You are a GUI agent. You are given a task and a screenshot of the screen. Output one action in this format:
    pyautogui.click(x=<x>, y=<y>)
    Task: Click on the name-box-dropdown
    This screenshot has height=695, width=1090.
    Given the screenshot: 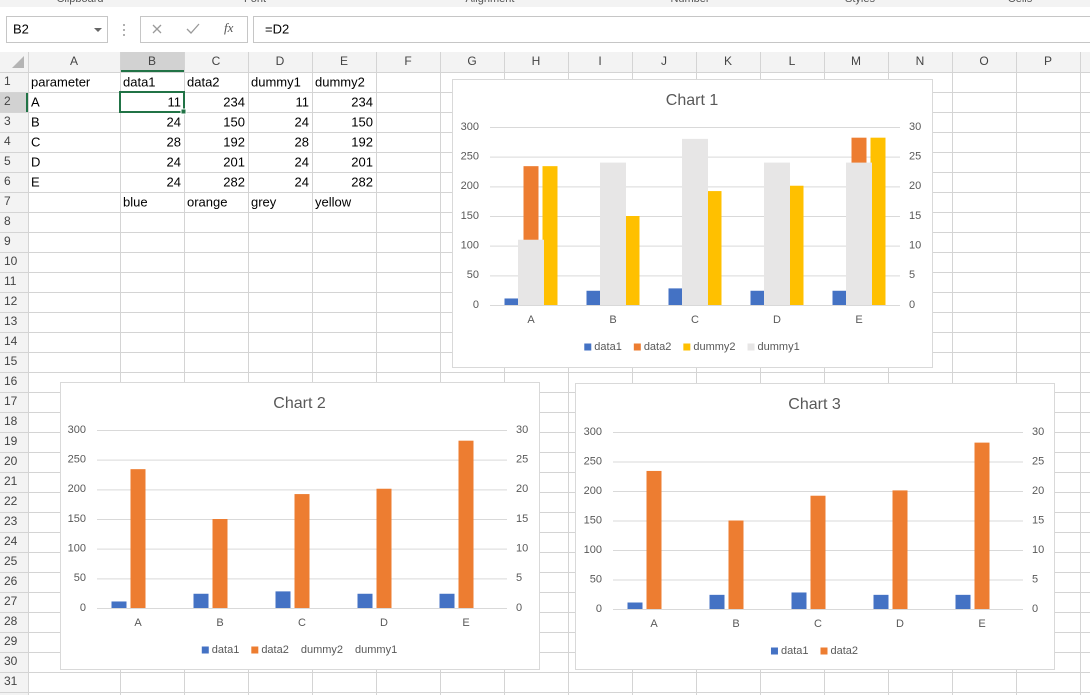 What is the action you would take?
    pyautogui.click(x=98, y=30)
    